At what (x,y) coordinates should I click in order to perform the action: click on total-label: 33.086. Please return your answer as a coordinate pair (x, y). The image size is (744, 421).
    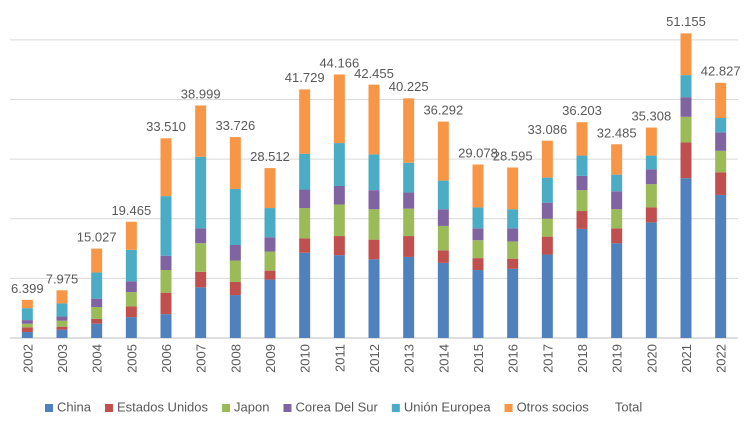
    Looking at the image, I should click on (547, 129).